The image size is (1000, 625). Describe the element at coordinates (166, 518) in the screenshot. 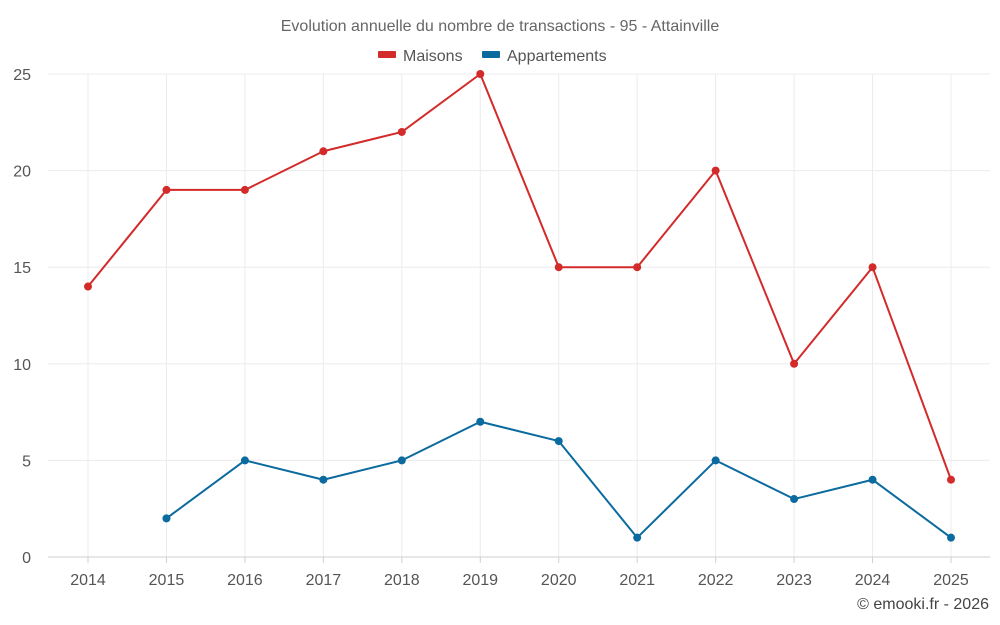

I see `data-point-appartements: Appartements 2015: 2` at that location.